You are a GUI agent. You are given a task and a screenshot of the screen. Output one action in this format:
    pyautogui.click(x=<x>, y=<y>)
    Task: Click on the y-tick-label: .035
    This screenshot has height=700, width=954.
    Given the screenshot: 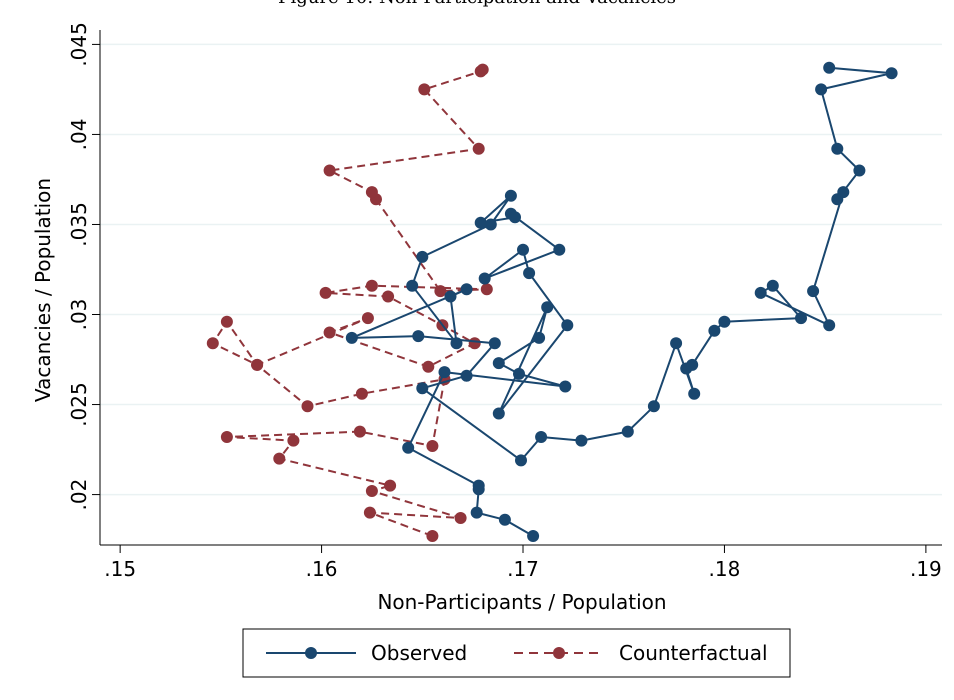 What is the action you would take?
    pyautogui.click(x=79, y=224)
    